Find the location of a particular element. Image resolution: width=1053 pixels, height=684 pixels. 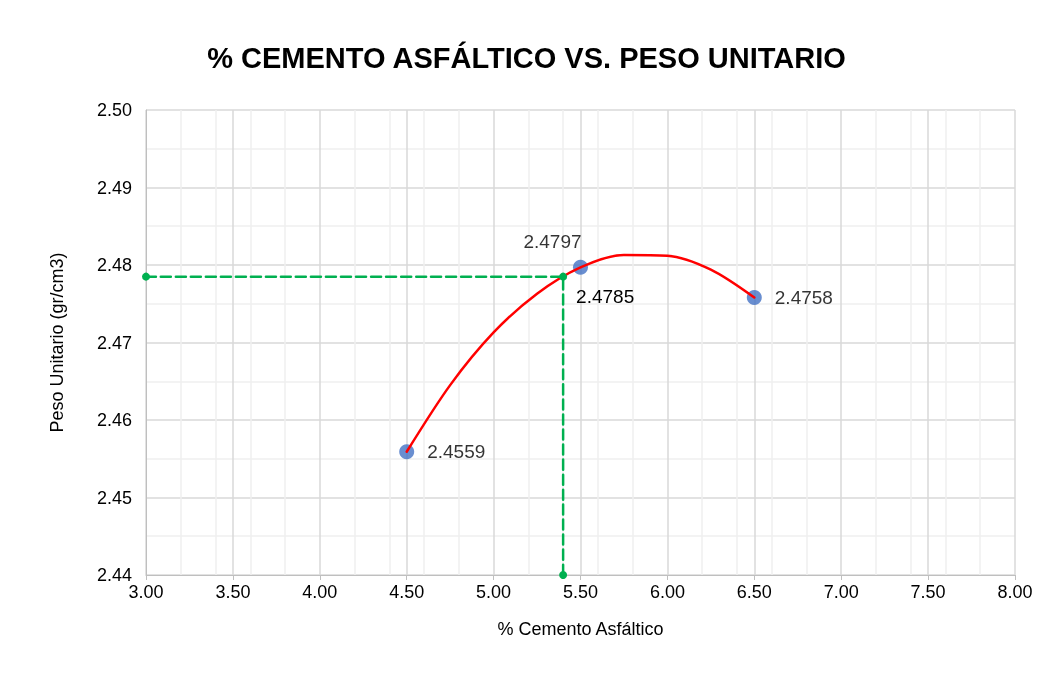

data-label: 2.4758 is located at coordinates (803, 298).